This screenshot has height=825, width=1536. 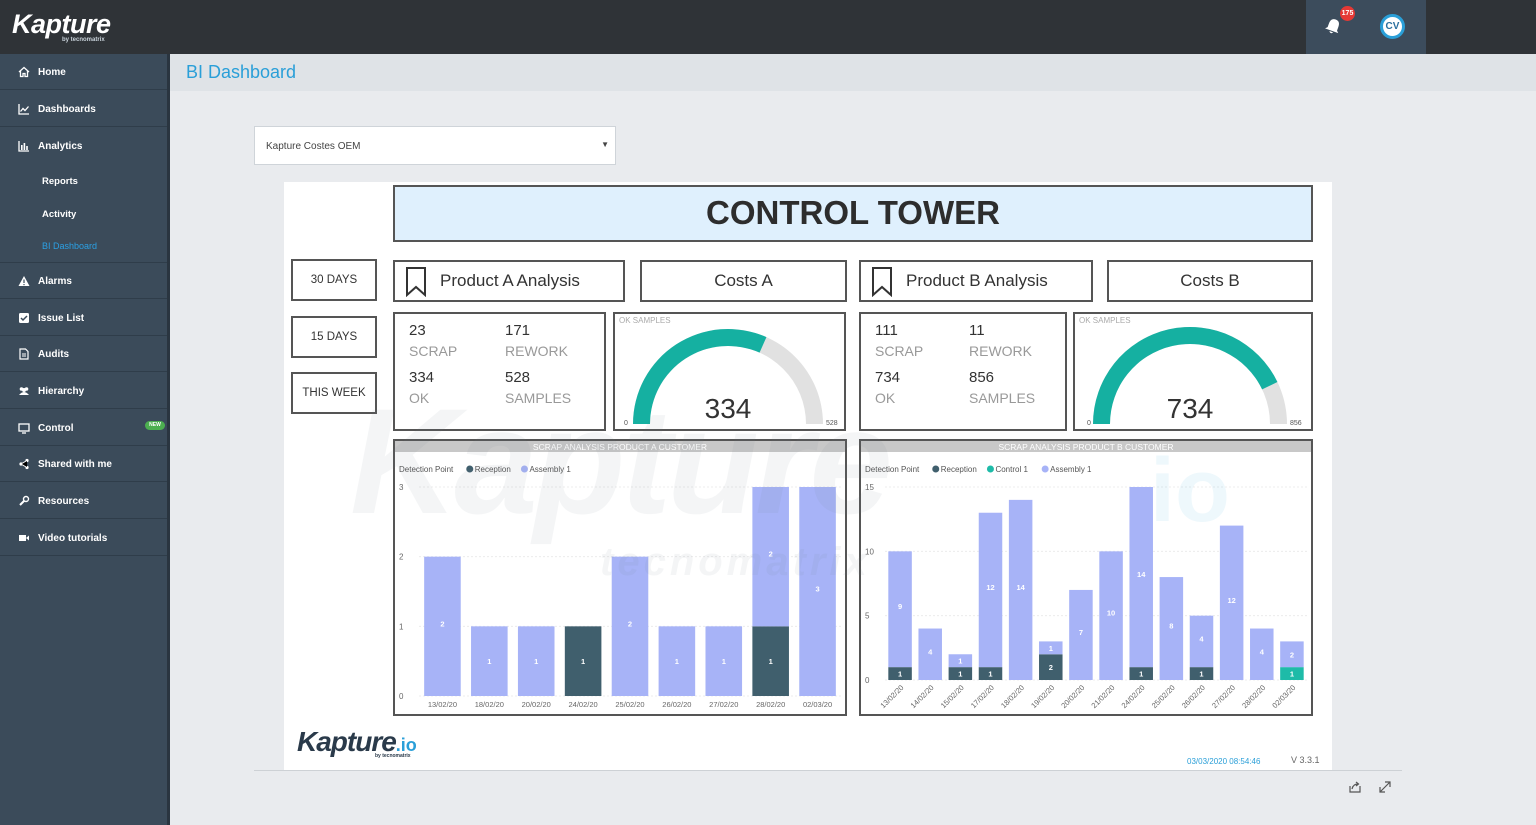 I want to click on sidebar-item-dashboards: Dashboards, so click(x=83, y=109).